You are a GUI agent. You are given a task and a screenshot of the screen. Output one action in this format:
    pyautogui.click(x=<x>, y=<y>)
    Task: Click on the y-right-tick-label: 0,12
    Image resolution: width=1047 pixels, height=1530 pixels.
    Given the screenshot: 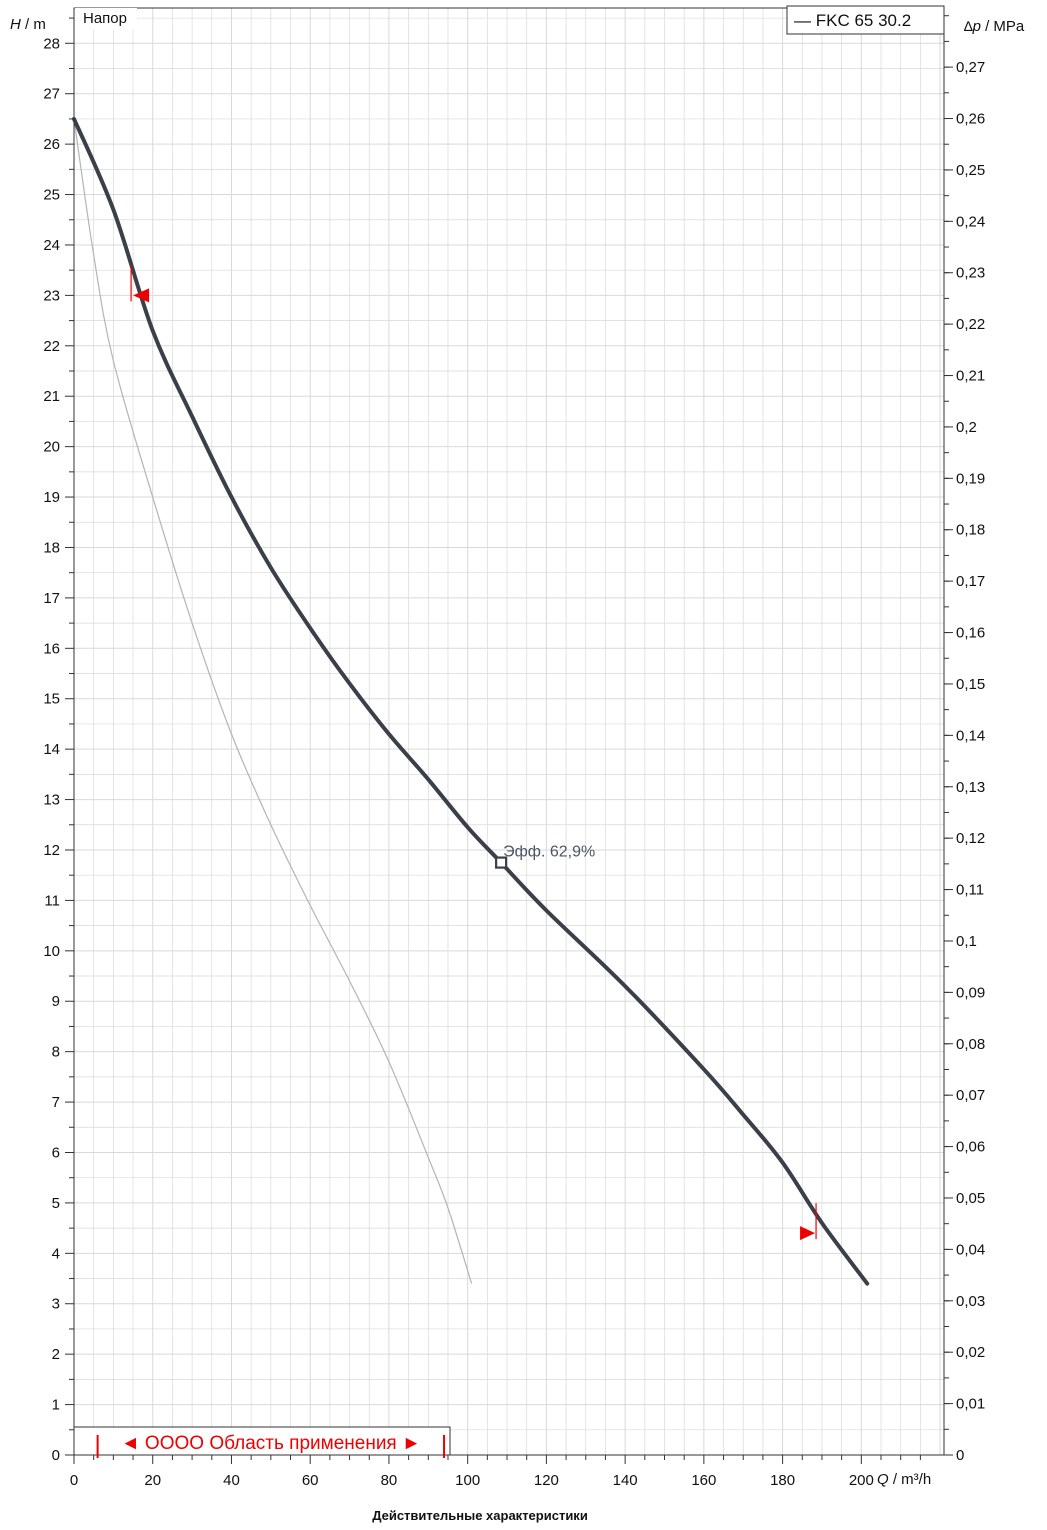 What is the action you would take?
    pyautogui.click(x=970, y=838)
    